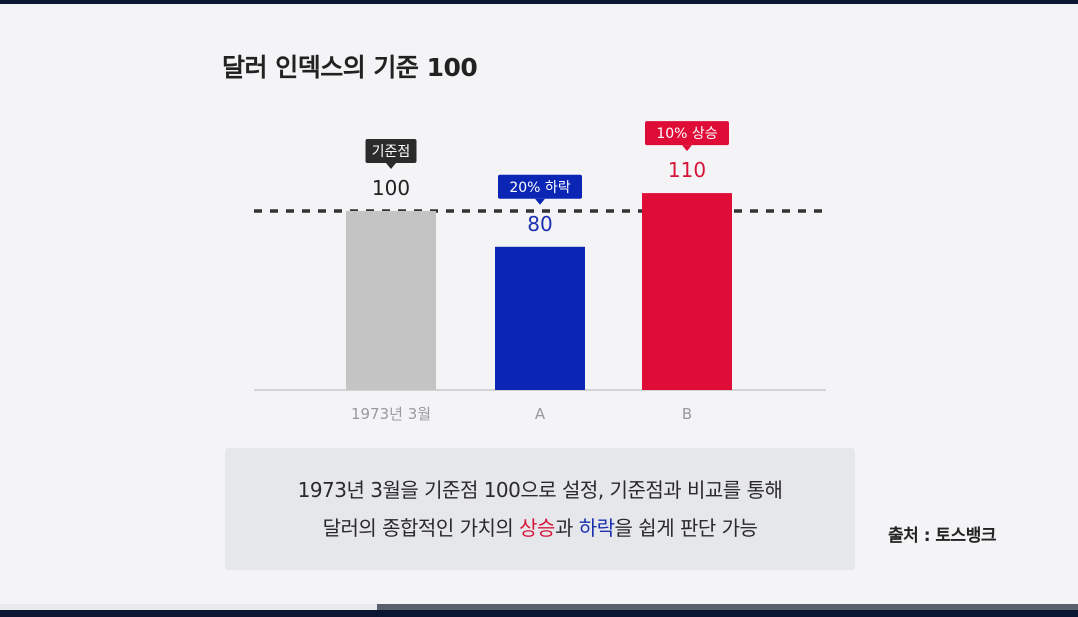 This screenshot has width=1078, height=617. What do you see at coordinates (566, 528) in the screenshot?
I see `caption-text: 과` at bounding box center [566, 528].